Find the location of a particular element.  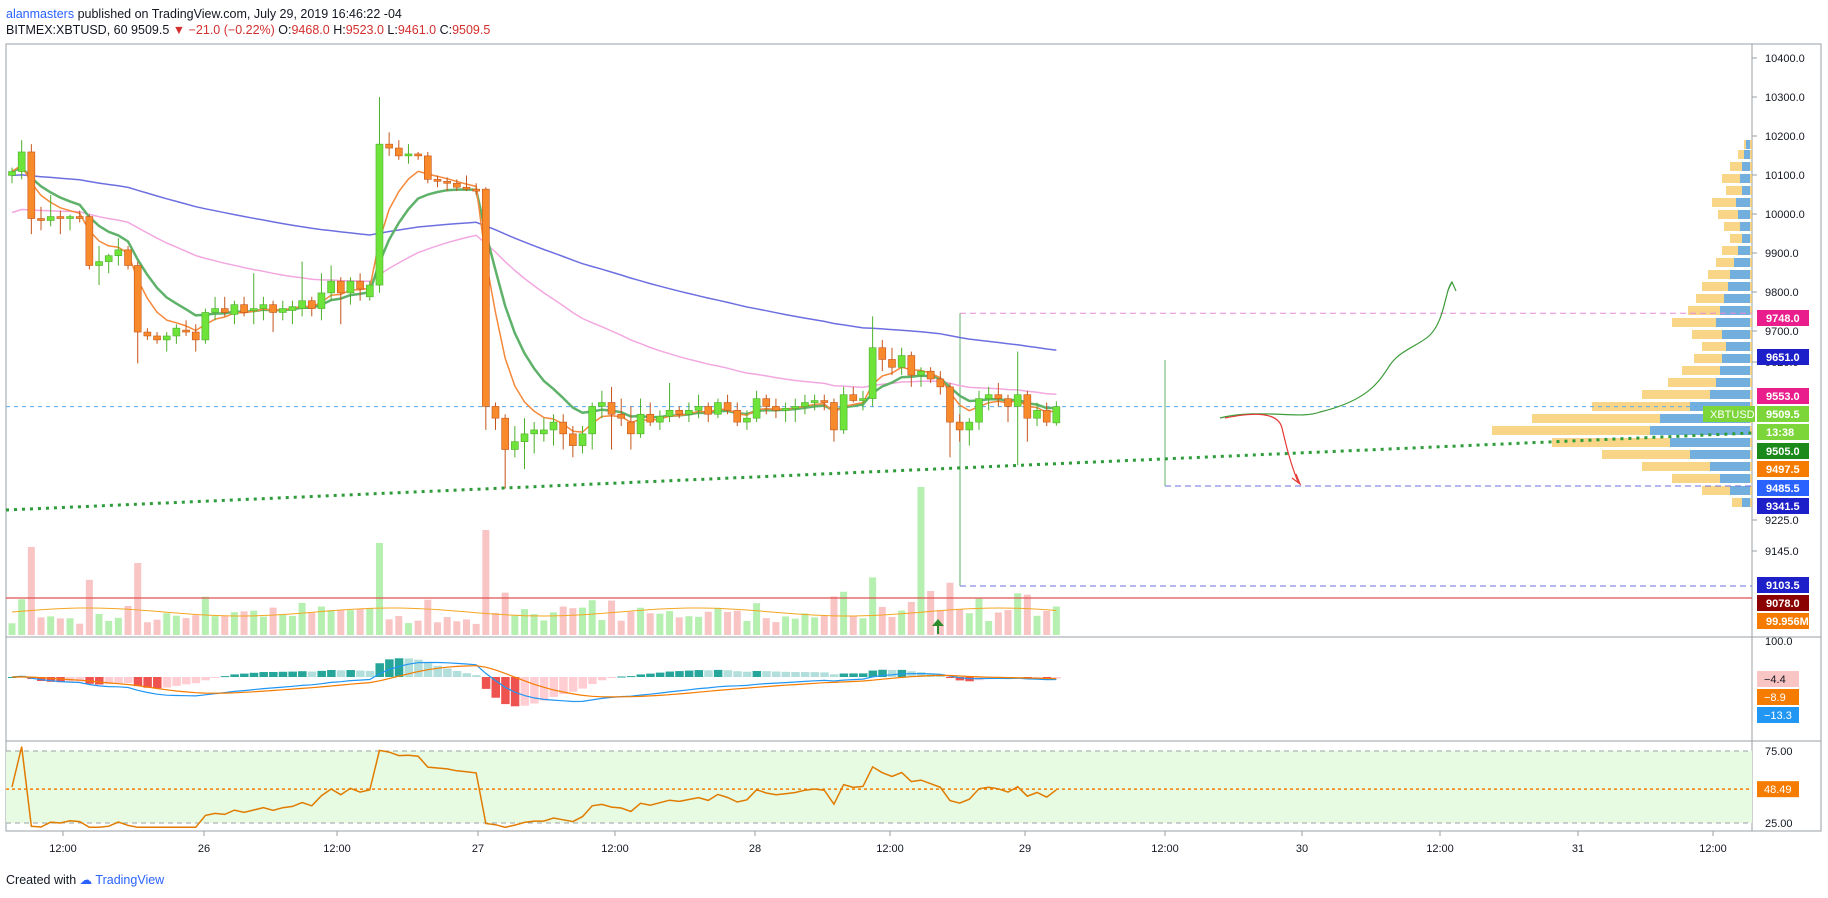

volume-profile is located at coordinates (1622, 323).